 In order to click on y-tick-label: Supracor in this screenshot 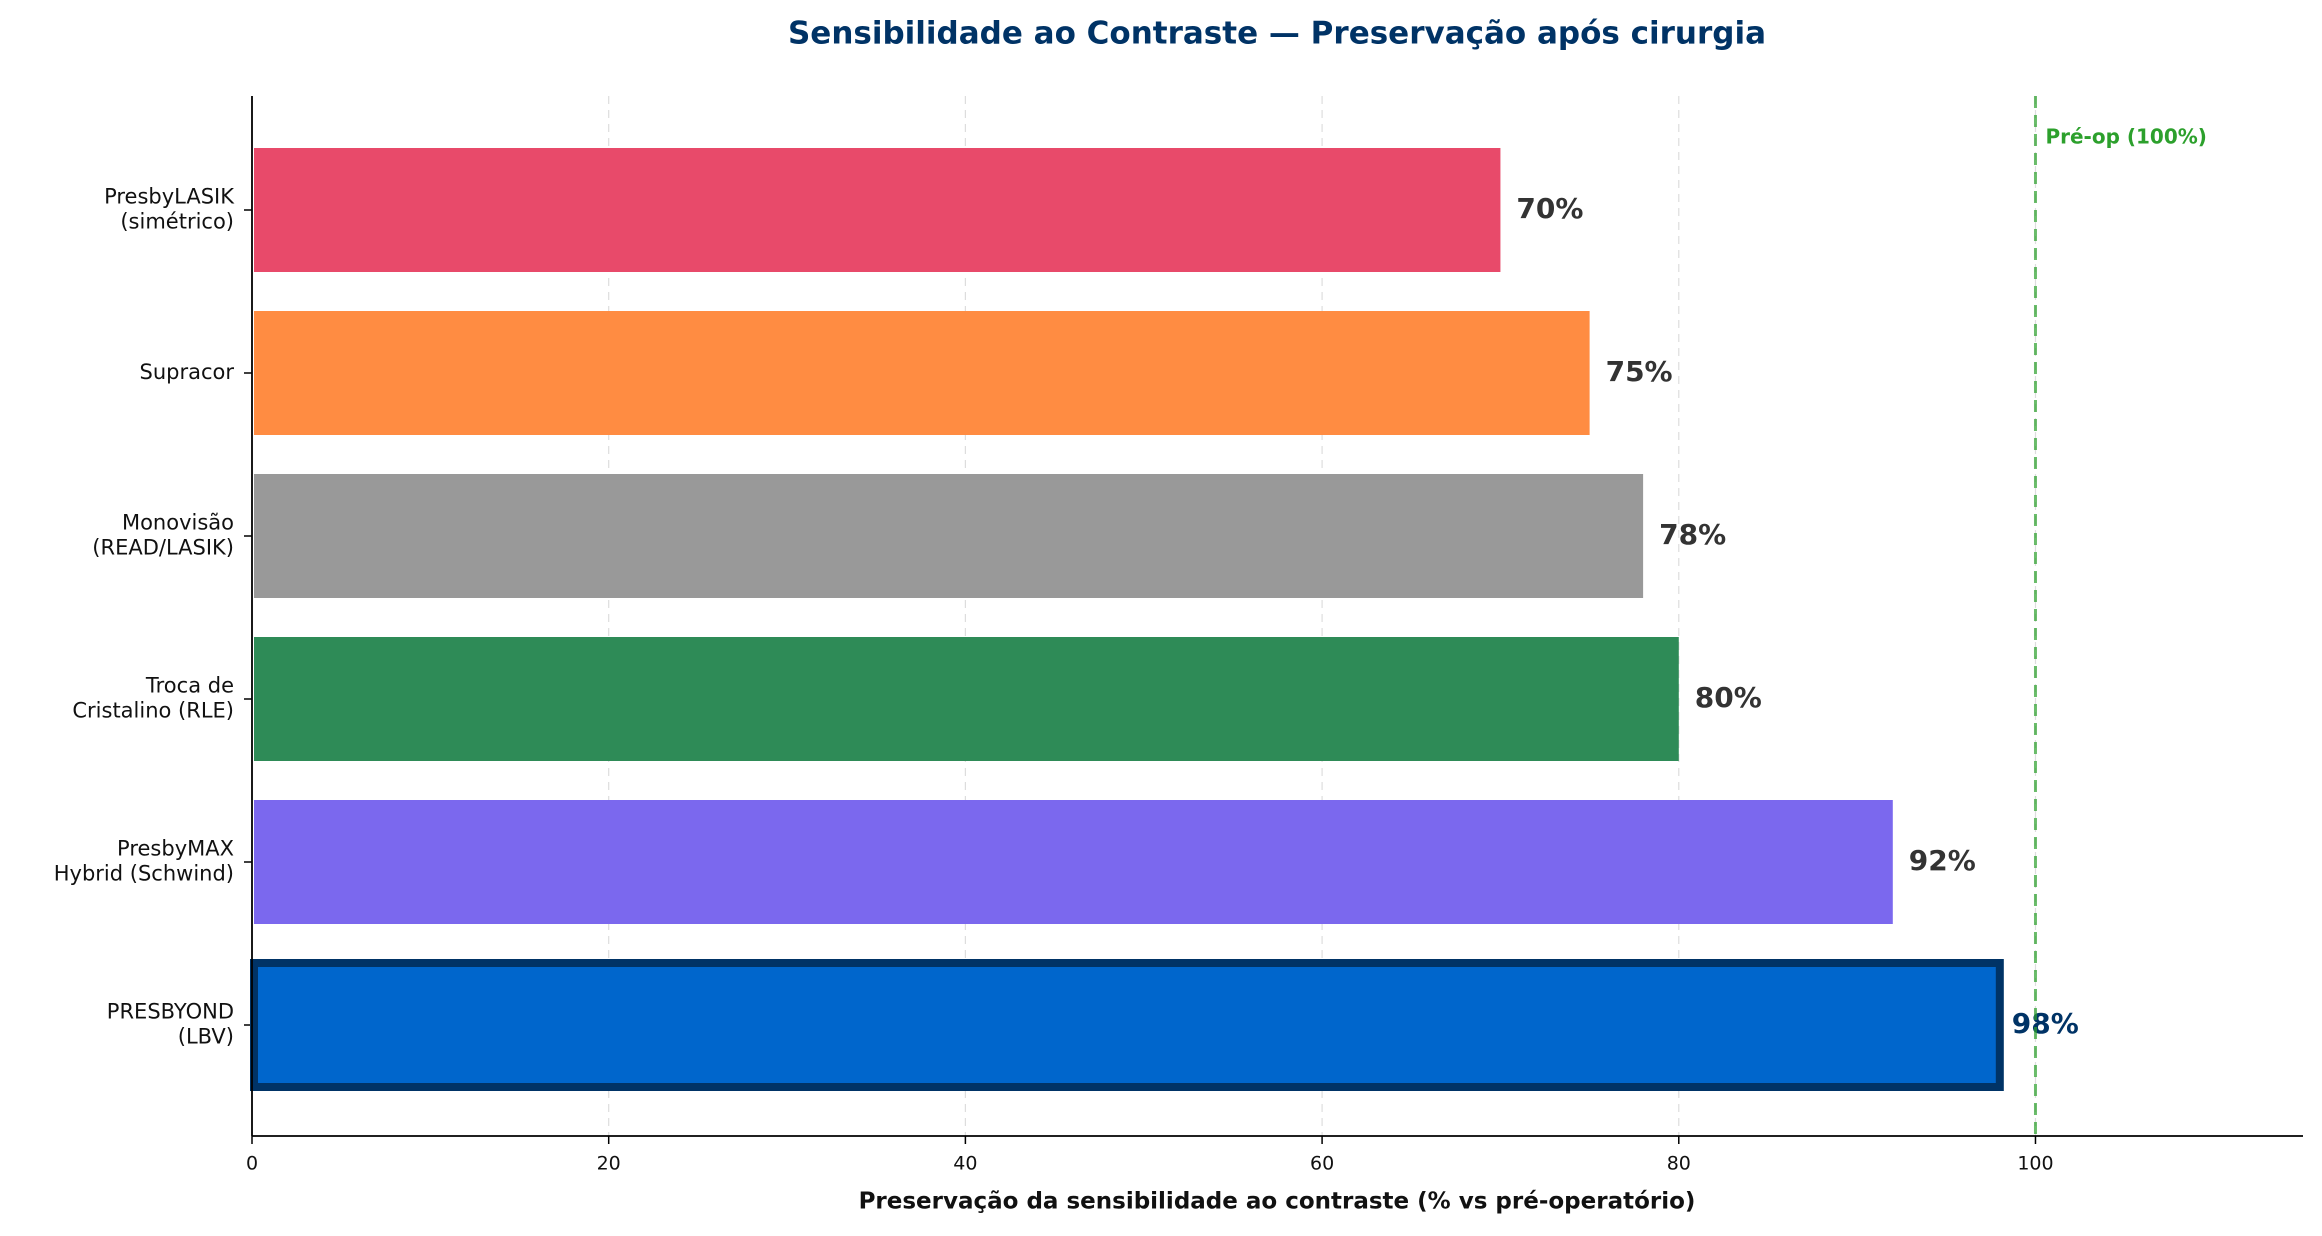, I will do `click(187, 372)`.